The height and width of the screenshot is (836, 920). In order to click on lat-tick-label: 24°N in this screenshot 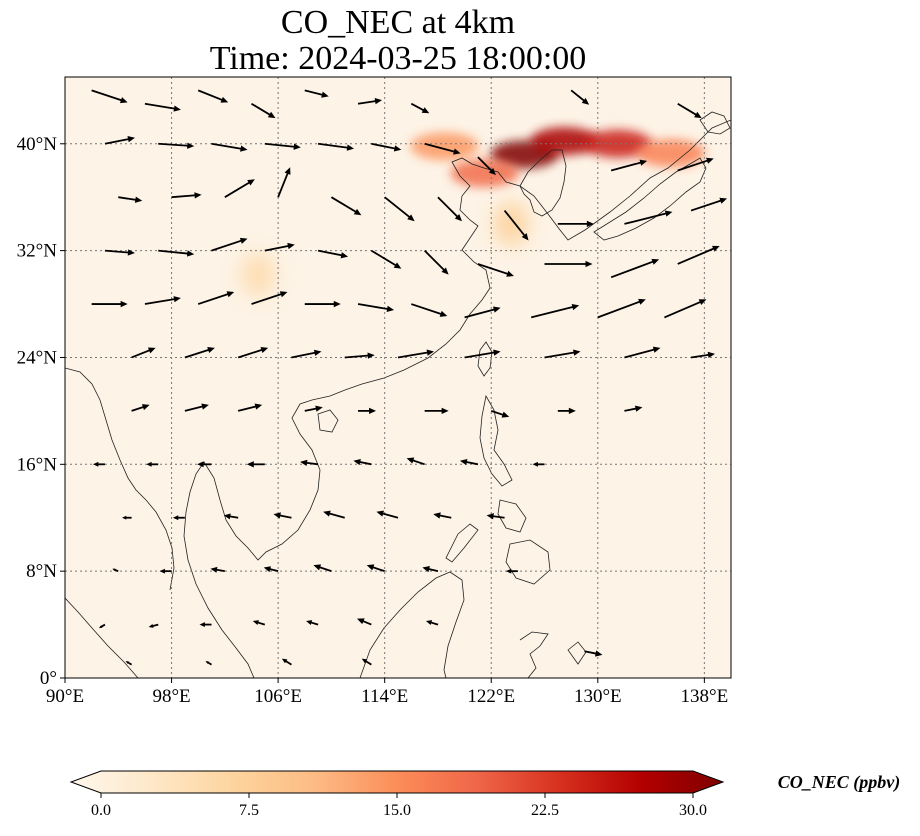, I will do `click(37, 357)`.